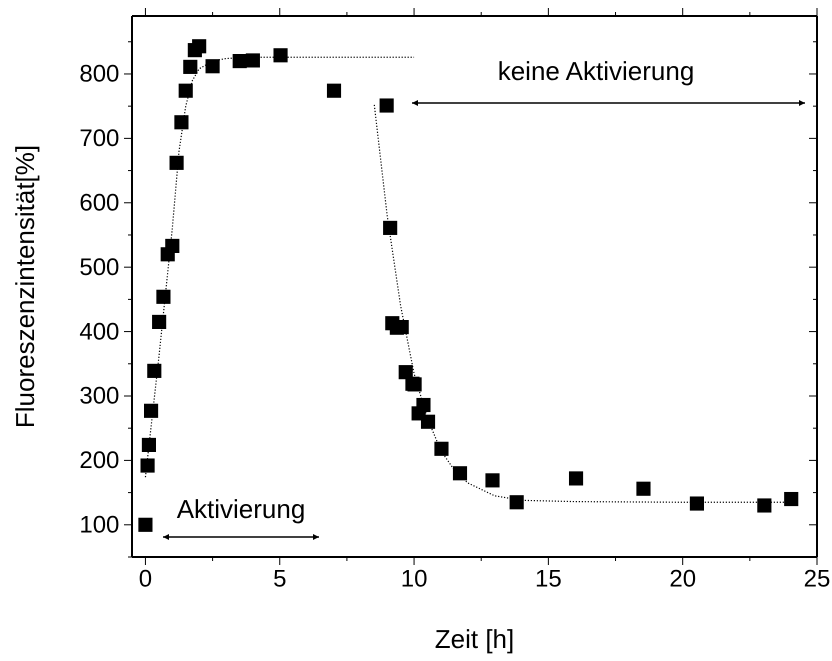  What do you see at coordinates (99, 267) in the screenshot?
I see `y-tick-label: 500` at bounding box center [99, 267].